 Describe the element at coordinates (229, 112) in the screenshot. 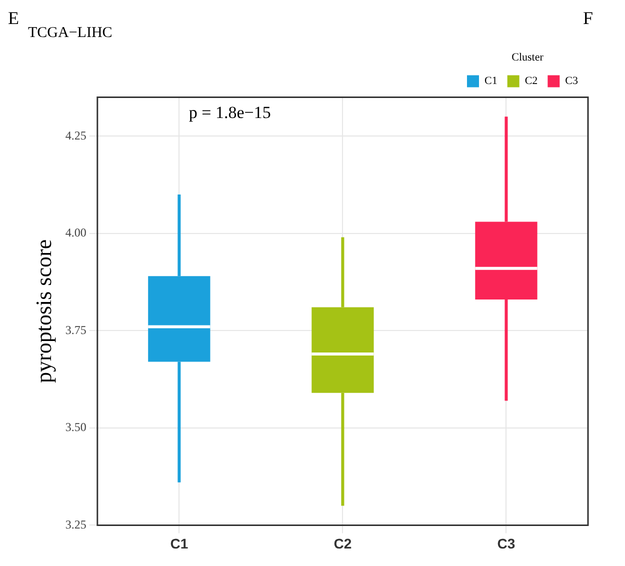

I see `annotation: p = 1.8e−15` at that location.